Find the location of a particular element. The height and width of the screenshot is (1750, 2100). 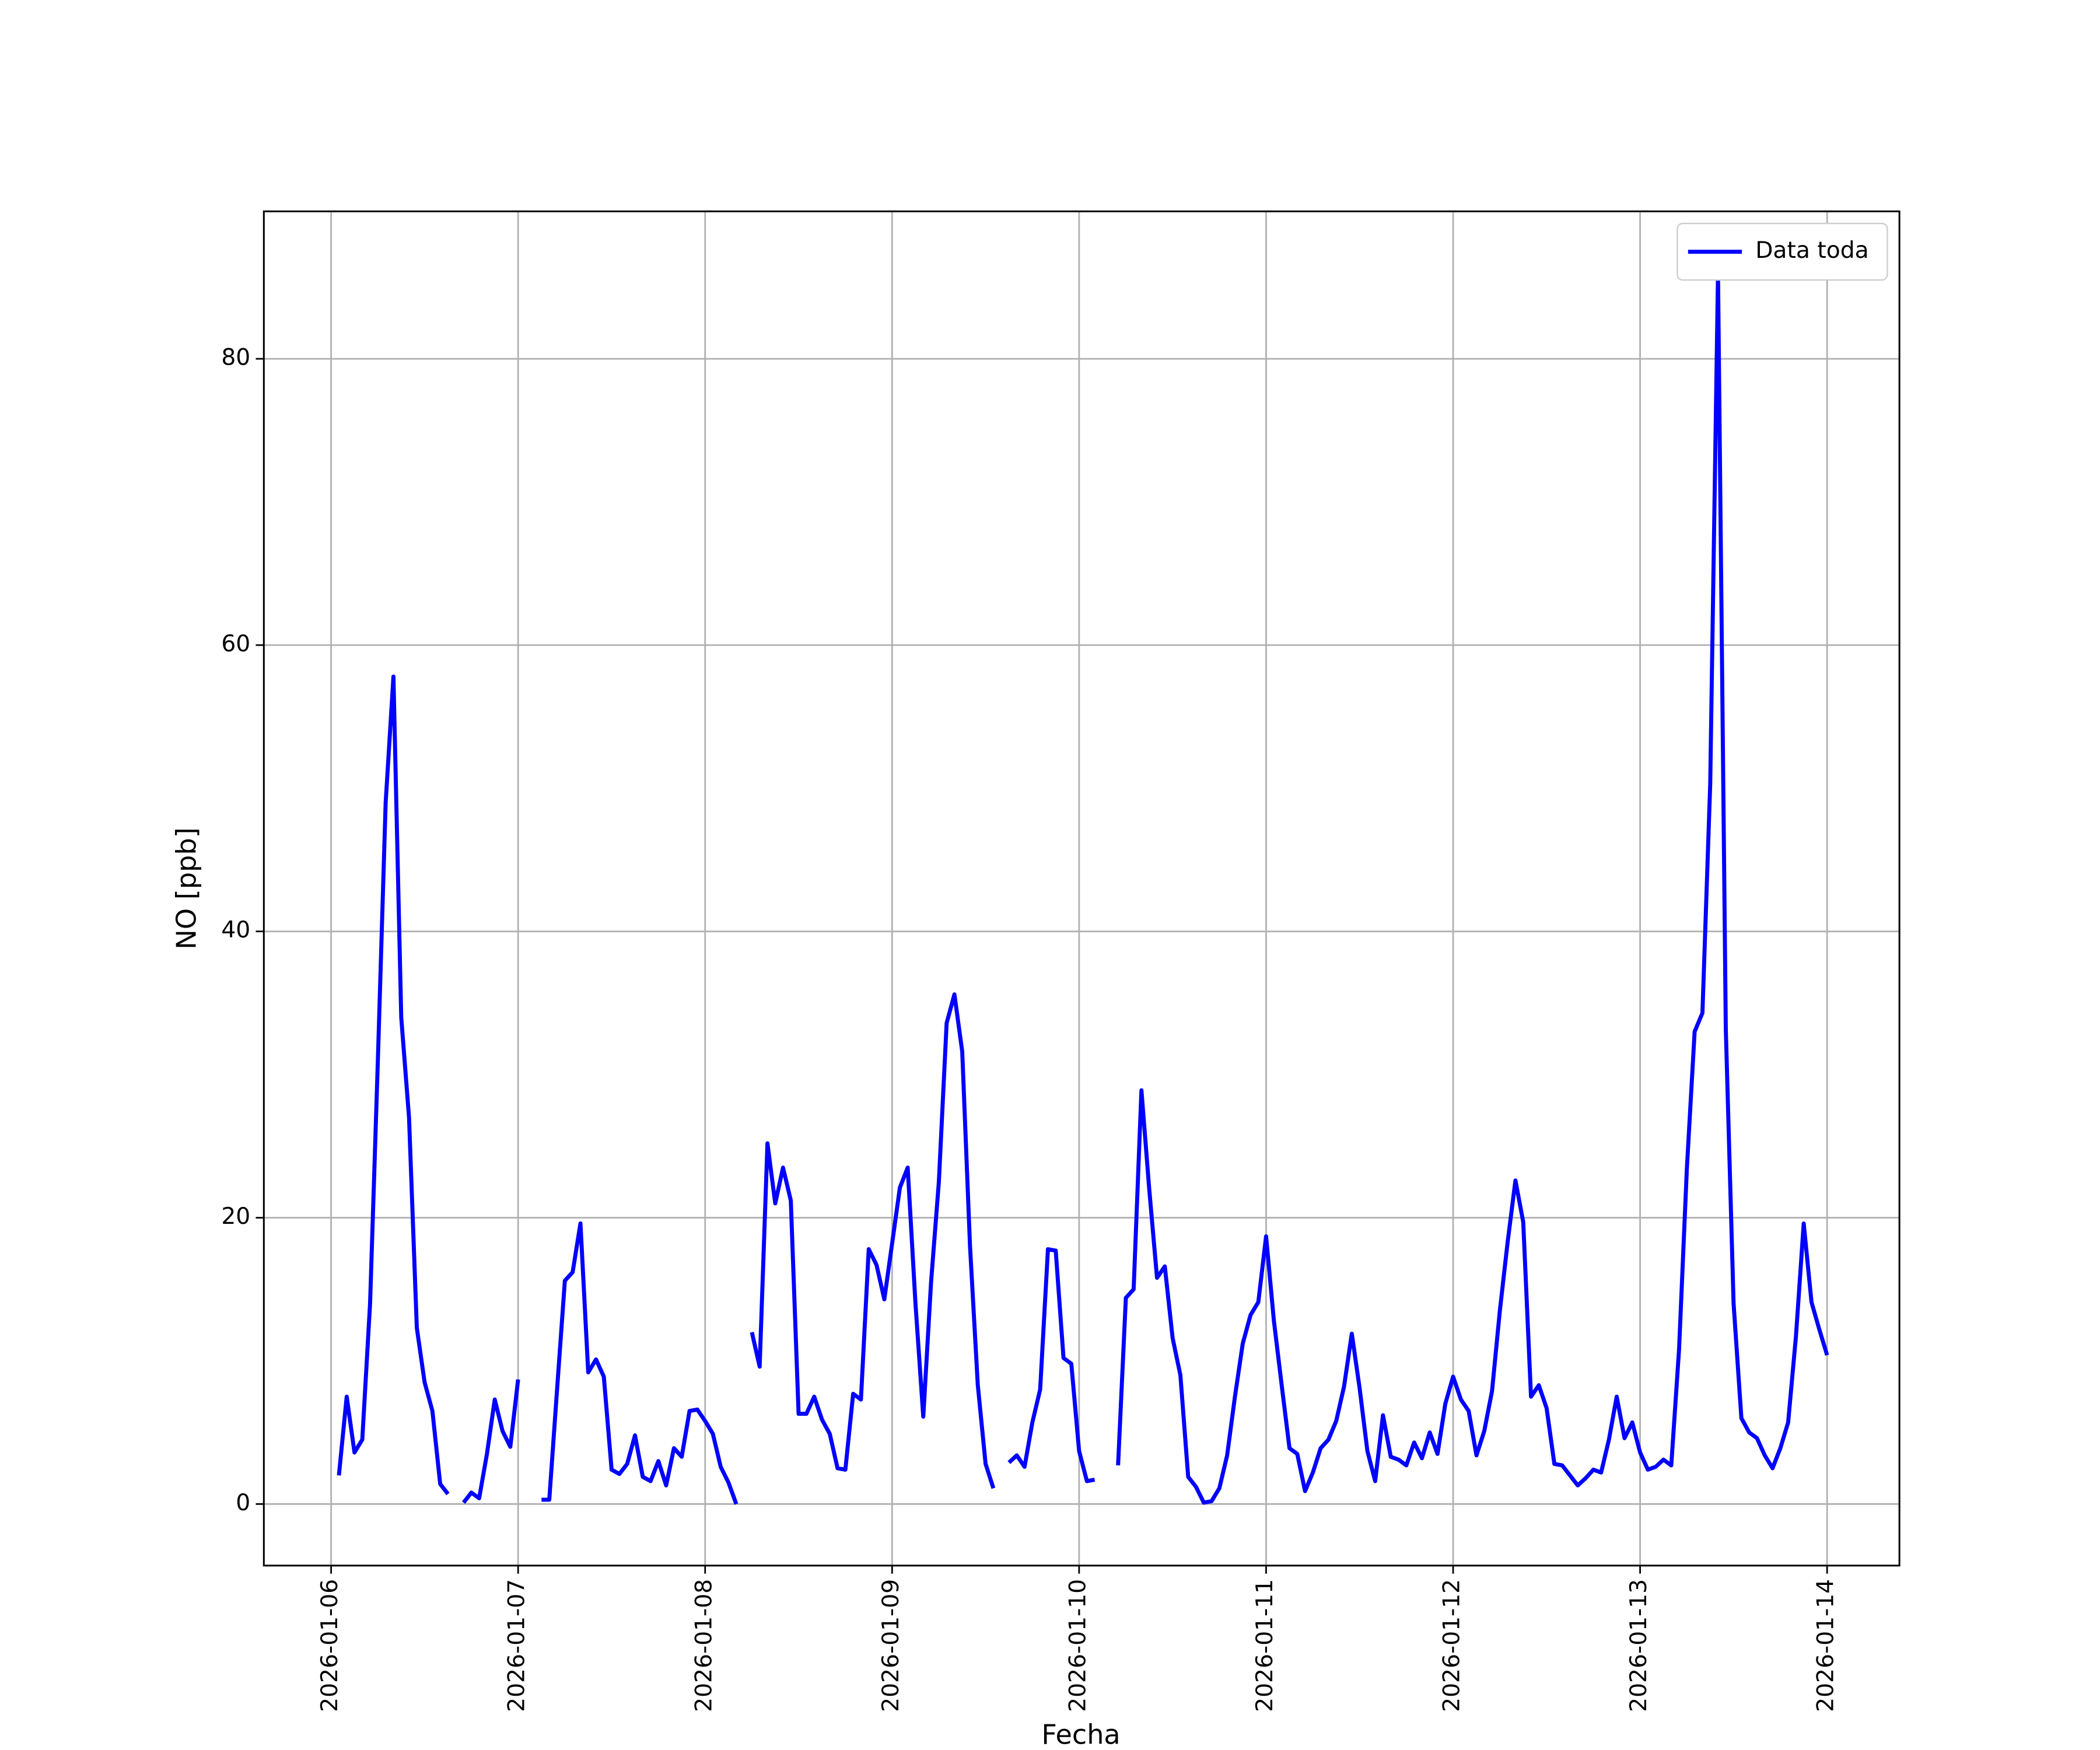

x-tick-label: 2026-01-08 is located at coordinates (704, 1645).